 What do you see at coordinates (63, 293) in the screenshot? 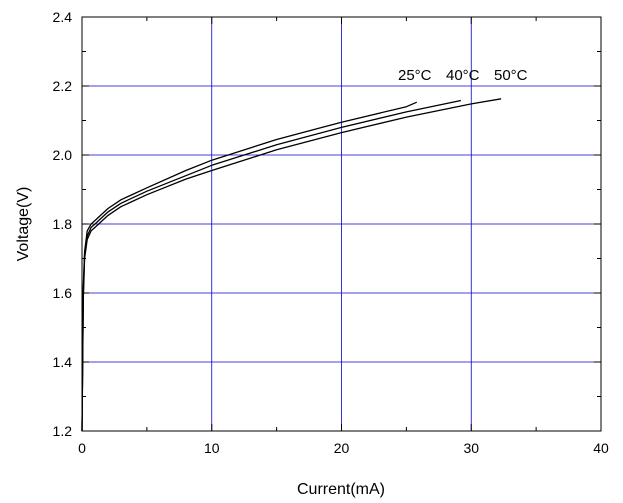
I see `y-tick-label: 1.6` at bounding box center [63, 293].